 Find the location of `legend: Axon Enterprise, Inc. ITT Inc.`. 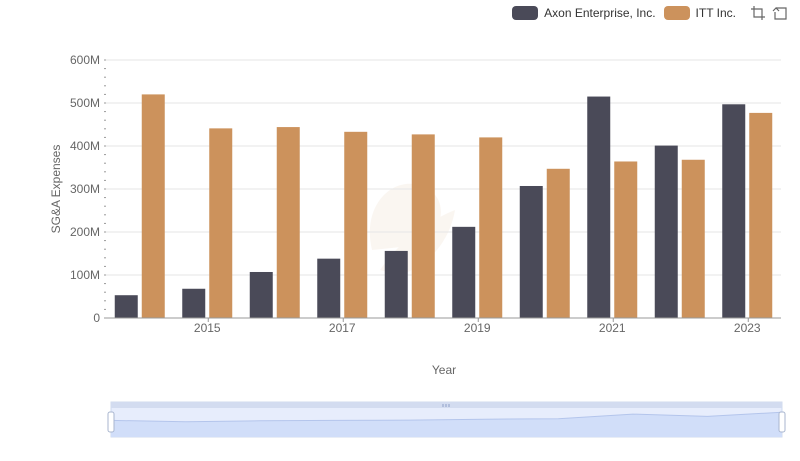

legend: Axon Enterprise, Inc. ITT Inc. is located at coordinates (650, 13).